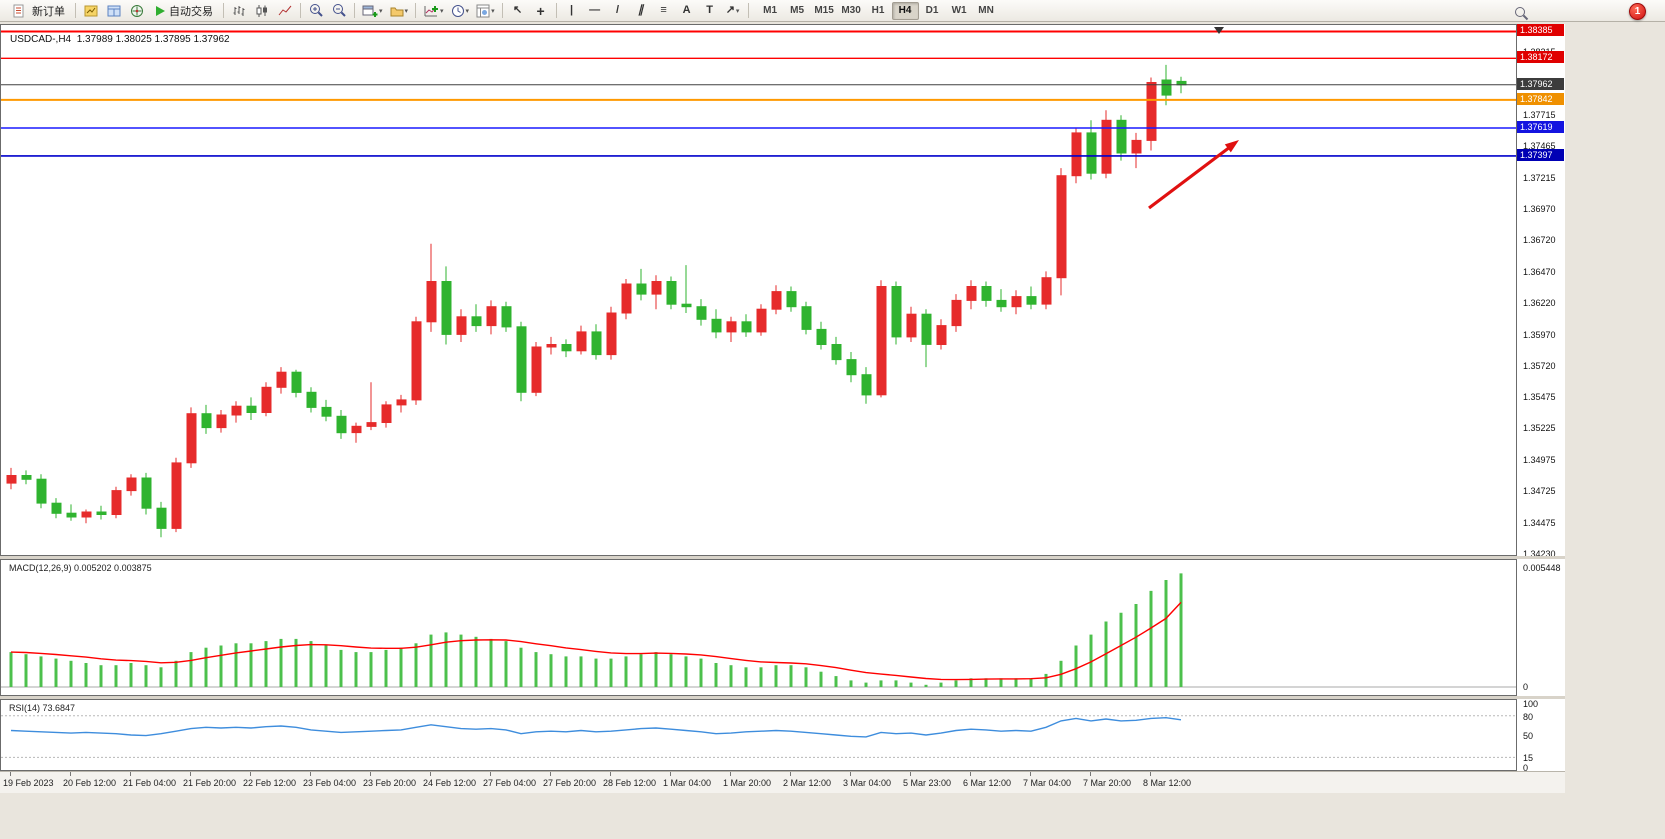  I want to click on profiles-icon: ▾, so click(399, 11).